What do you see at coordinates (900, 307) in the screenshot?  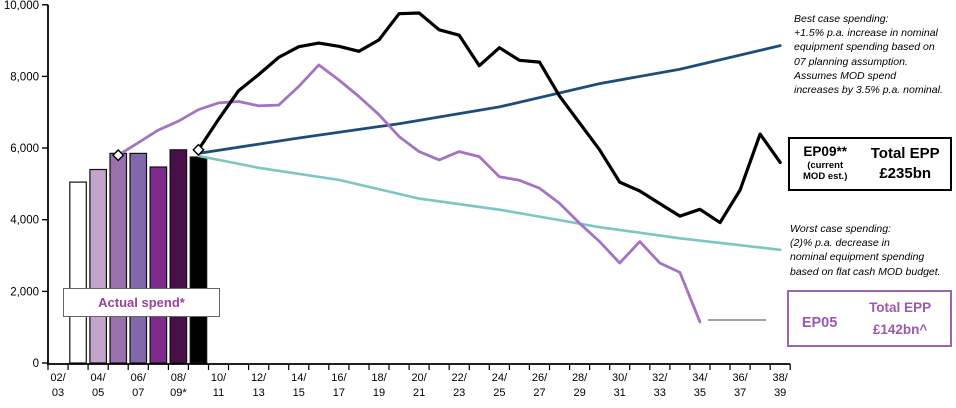 I see `ep05-total-label: Total EPP` at bounding box center [900, 307].